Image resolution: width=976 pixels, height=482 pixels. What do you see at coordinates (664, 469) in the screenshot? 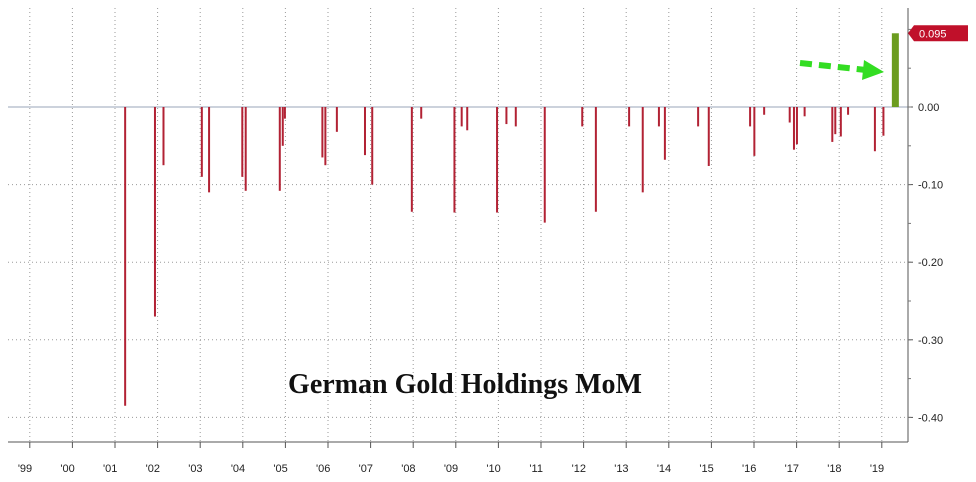
I see `x-tick-label: '14` at bounding box center [664, 469].